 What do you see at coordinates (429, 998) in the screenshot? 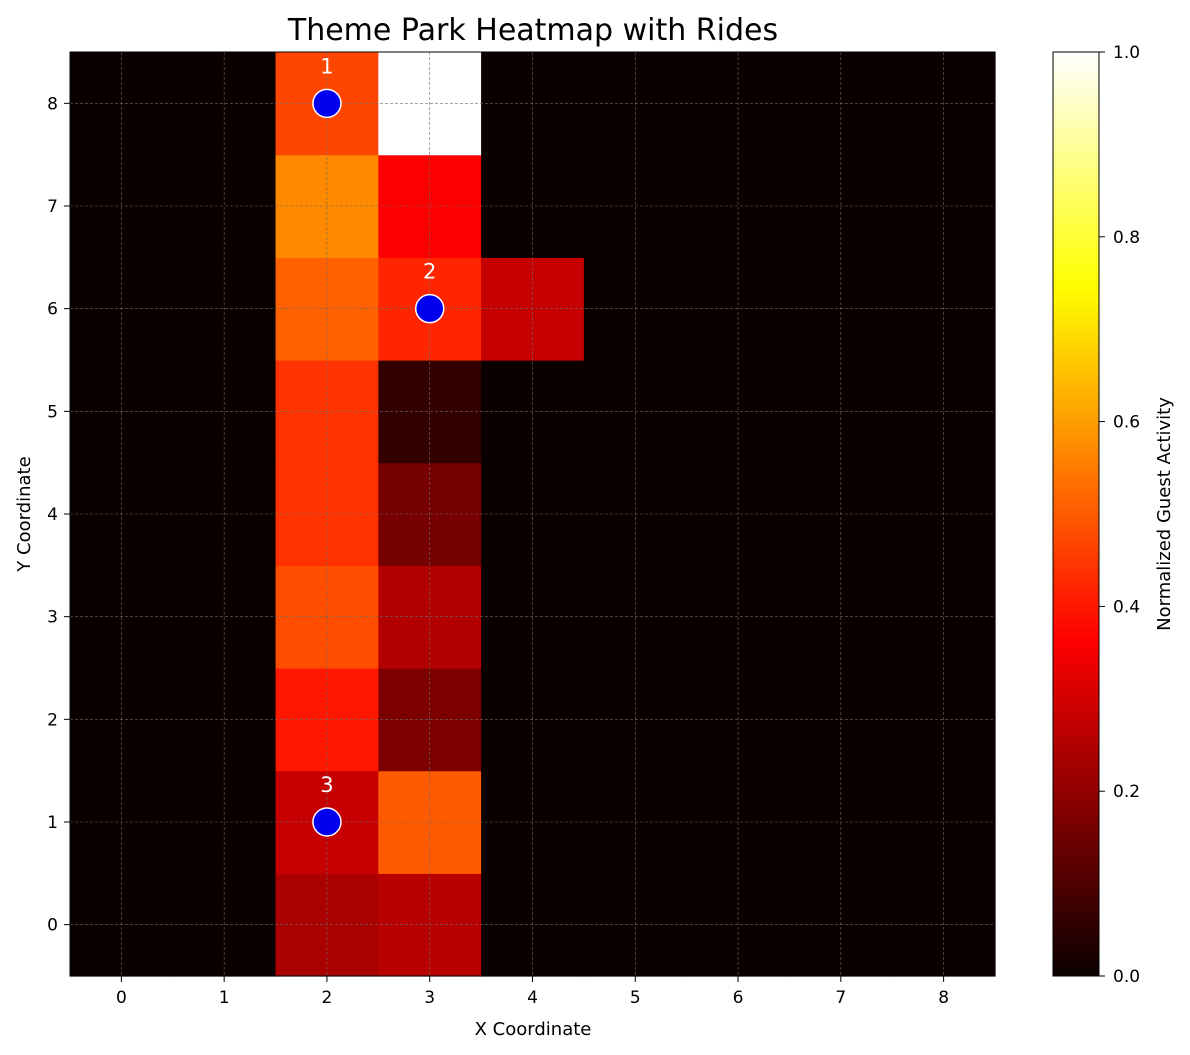
I see `x-tick-label: 3` at bounding box center [429, 998].